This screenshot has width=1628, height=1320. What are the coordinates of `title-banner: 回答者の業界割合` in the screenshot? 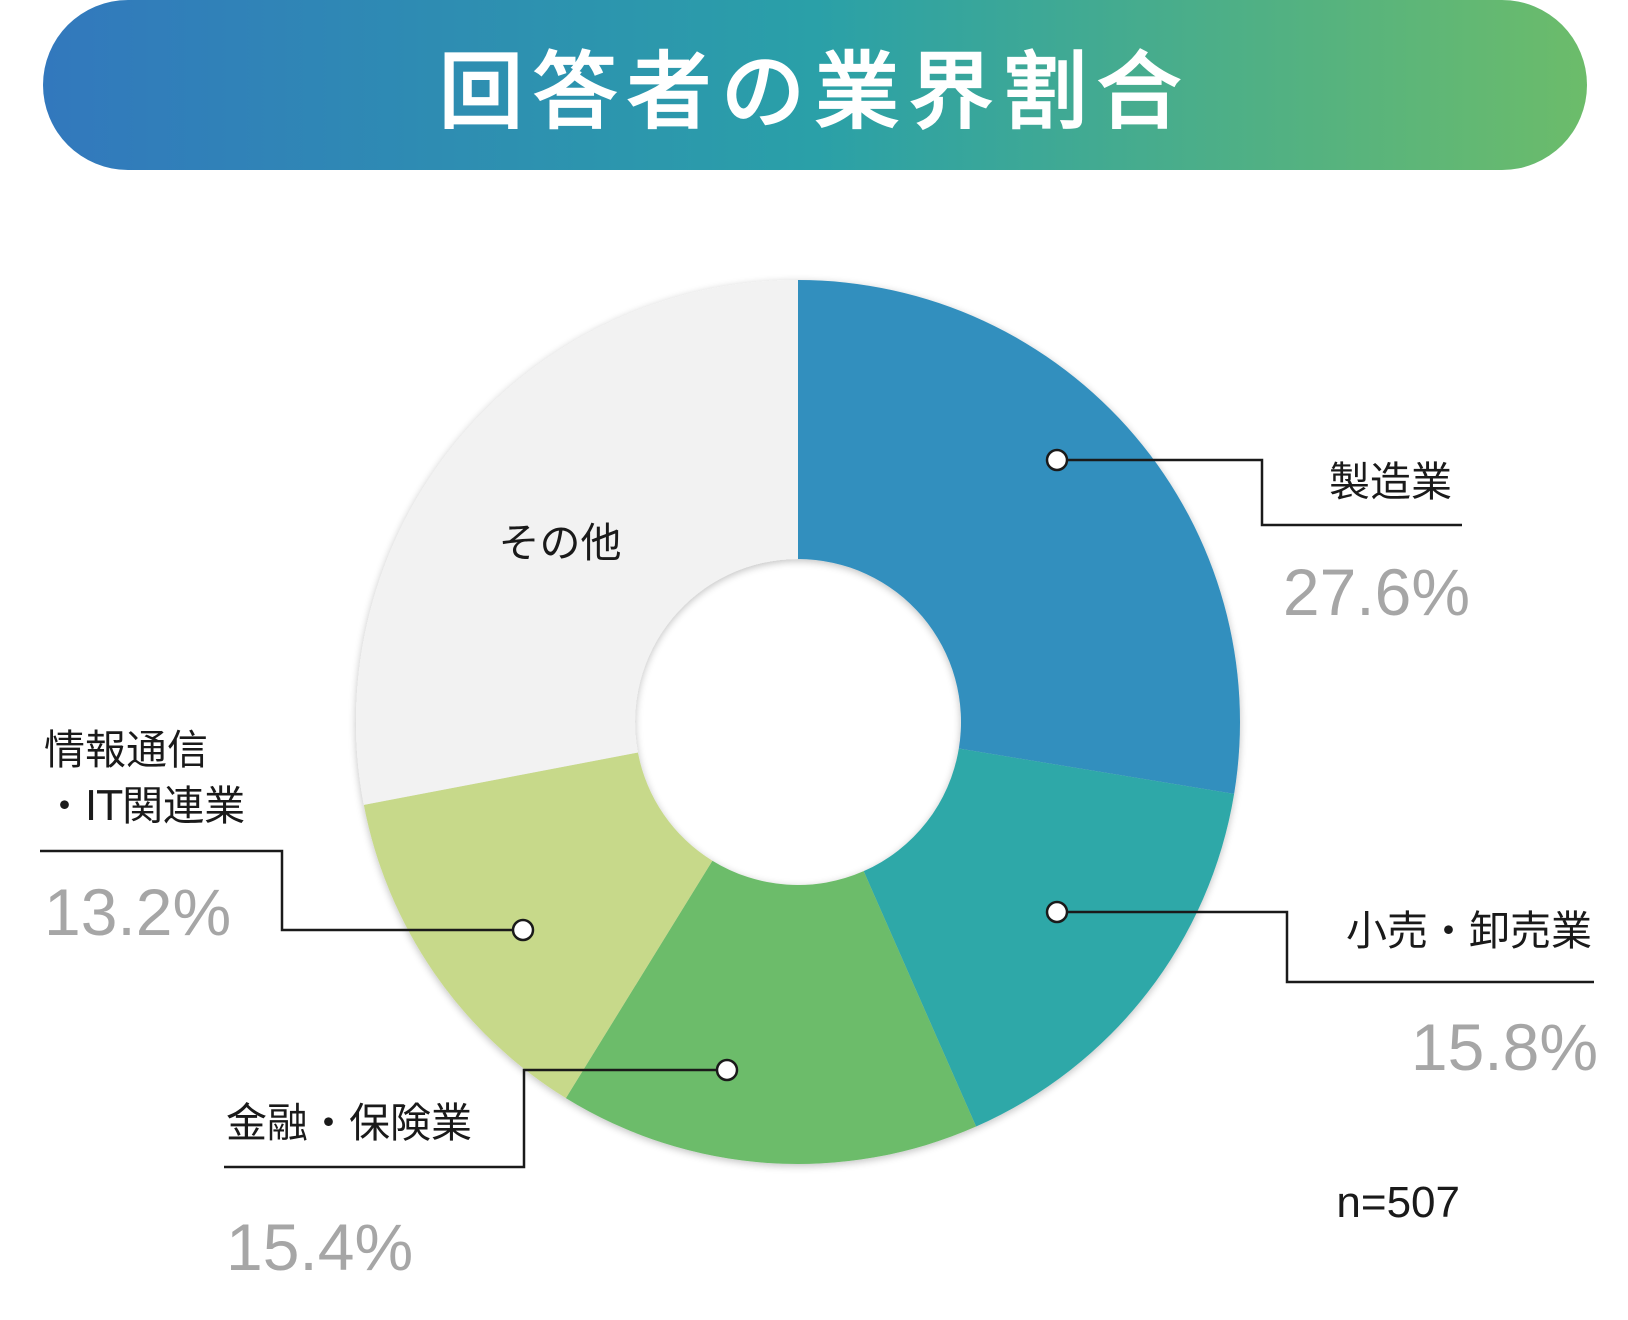 It's located at (815, 85).